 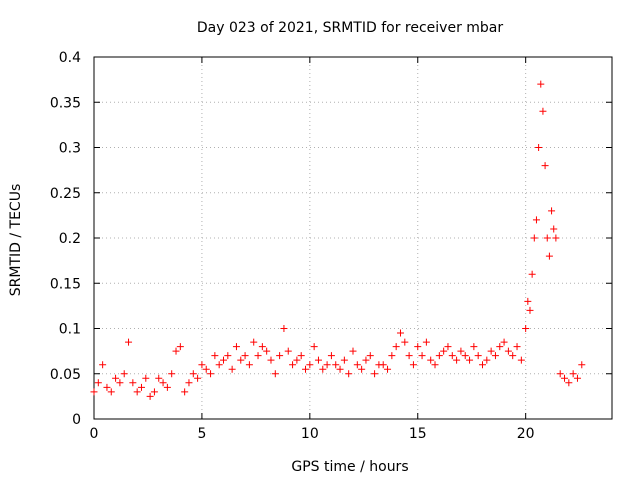 I want to click on x-tick-label: 20, so click(x=526, y=434).